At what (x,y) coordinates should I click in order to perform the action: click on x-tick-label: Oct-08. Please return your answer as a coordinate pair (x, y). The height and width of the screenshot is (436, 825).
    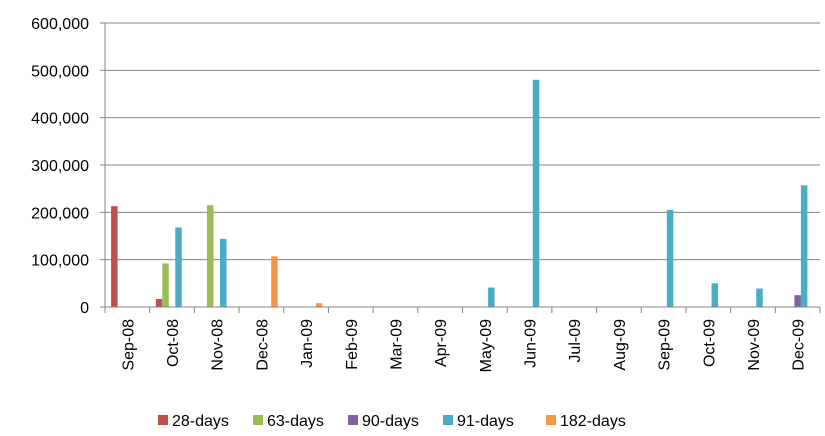
    Looking at the image, I should click on (173, 343).